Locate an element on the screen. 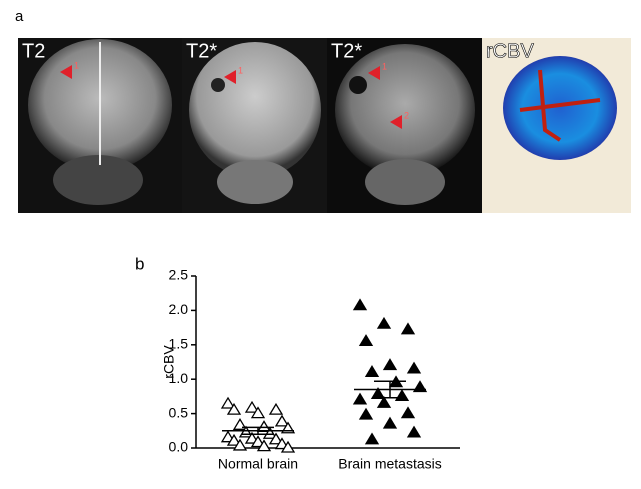  y-axis-label: rCBV is located at coordinates (169, 362).